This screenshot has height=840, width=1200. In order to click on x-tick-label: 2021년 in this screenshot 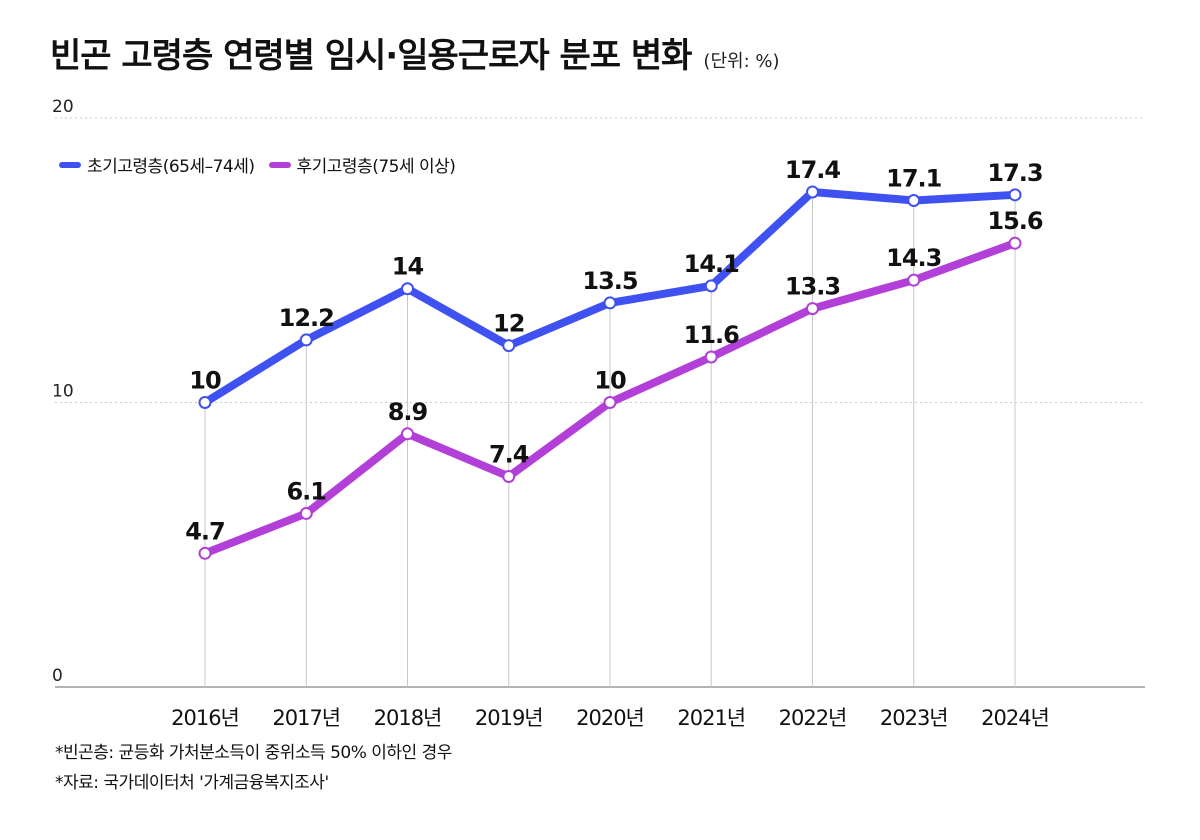, I will do `click(711, 718)`.